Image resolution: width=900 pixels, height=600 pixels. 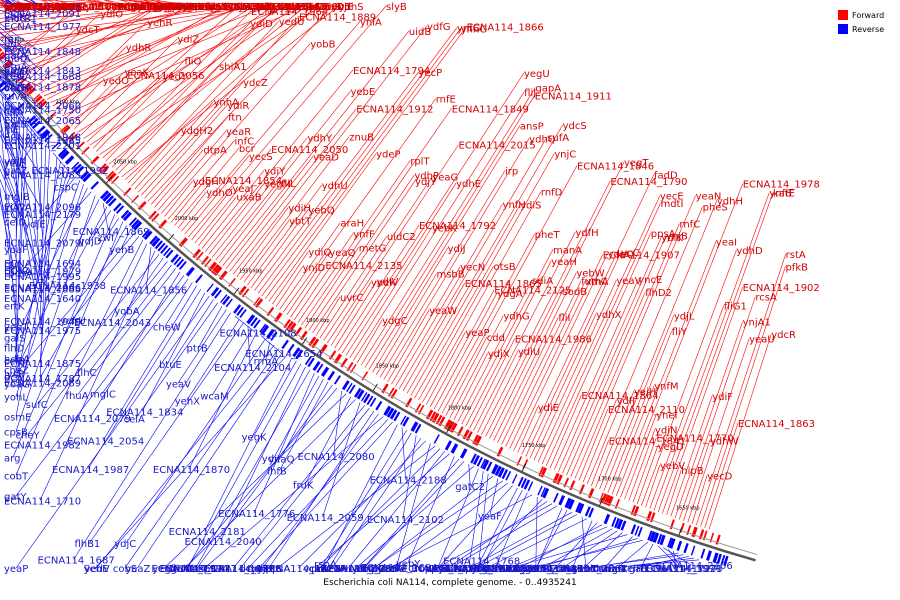 I want to click on forward-gene-label: yeaH, so click(x=564, y=262).